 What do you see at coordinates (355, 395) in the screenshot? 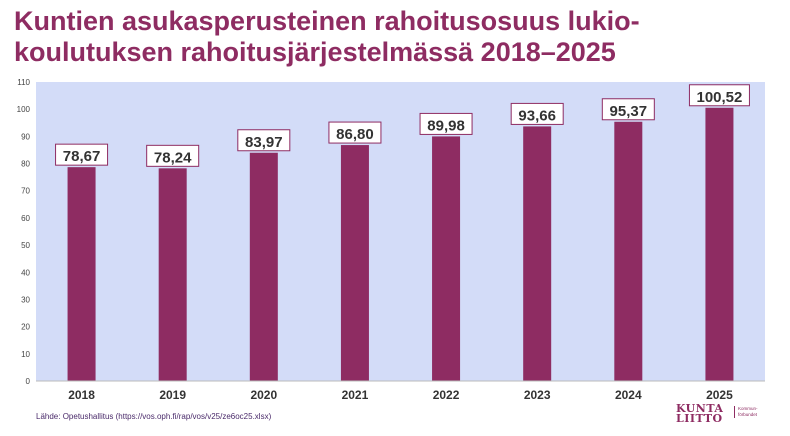
I see `x-tick-label: 2021` at bounding box center [355, 395].